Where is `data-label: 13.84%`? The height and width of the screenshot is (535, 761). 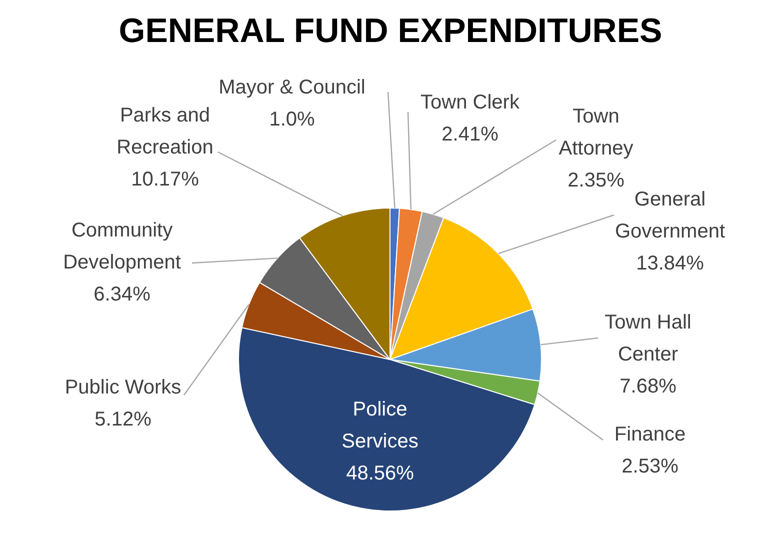 data-label: 13.84% is located at coordinates (670, 263).